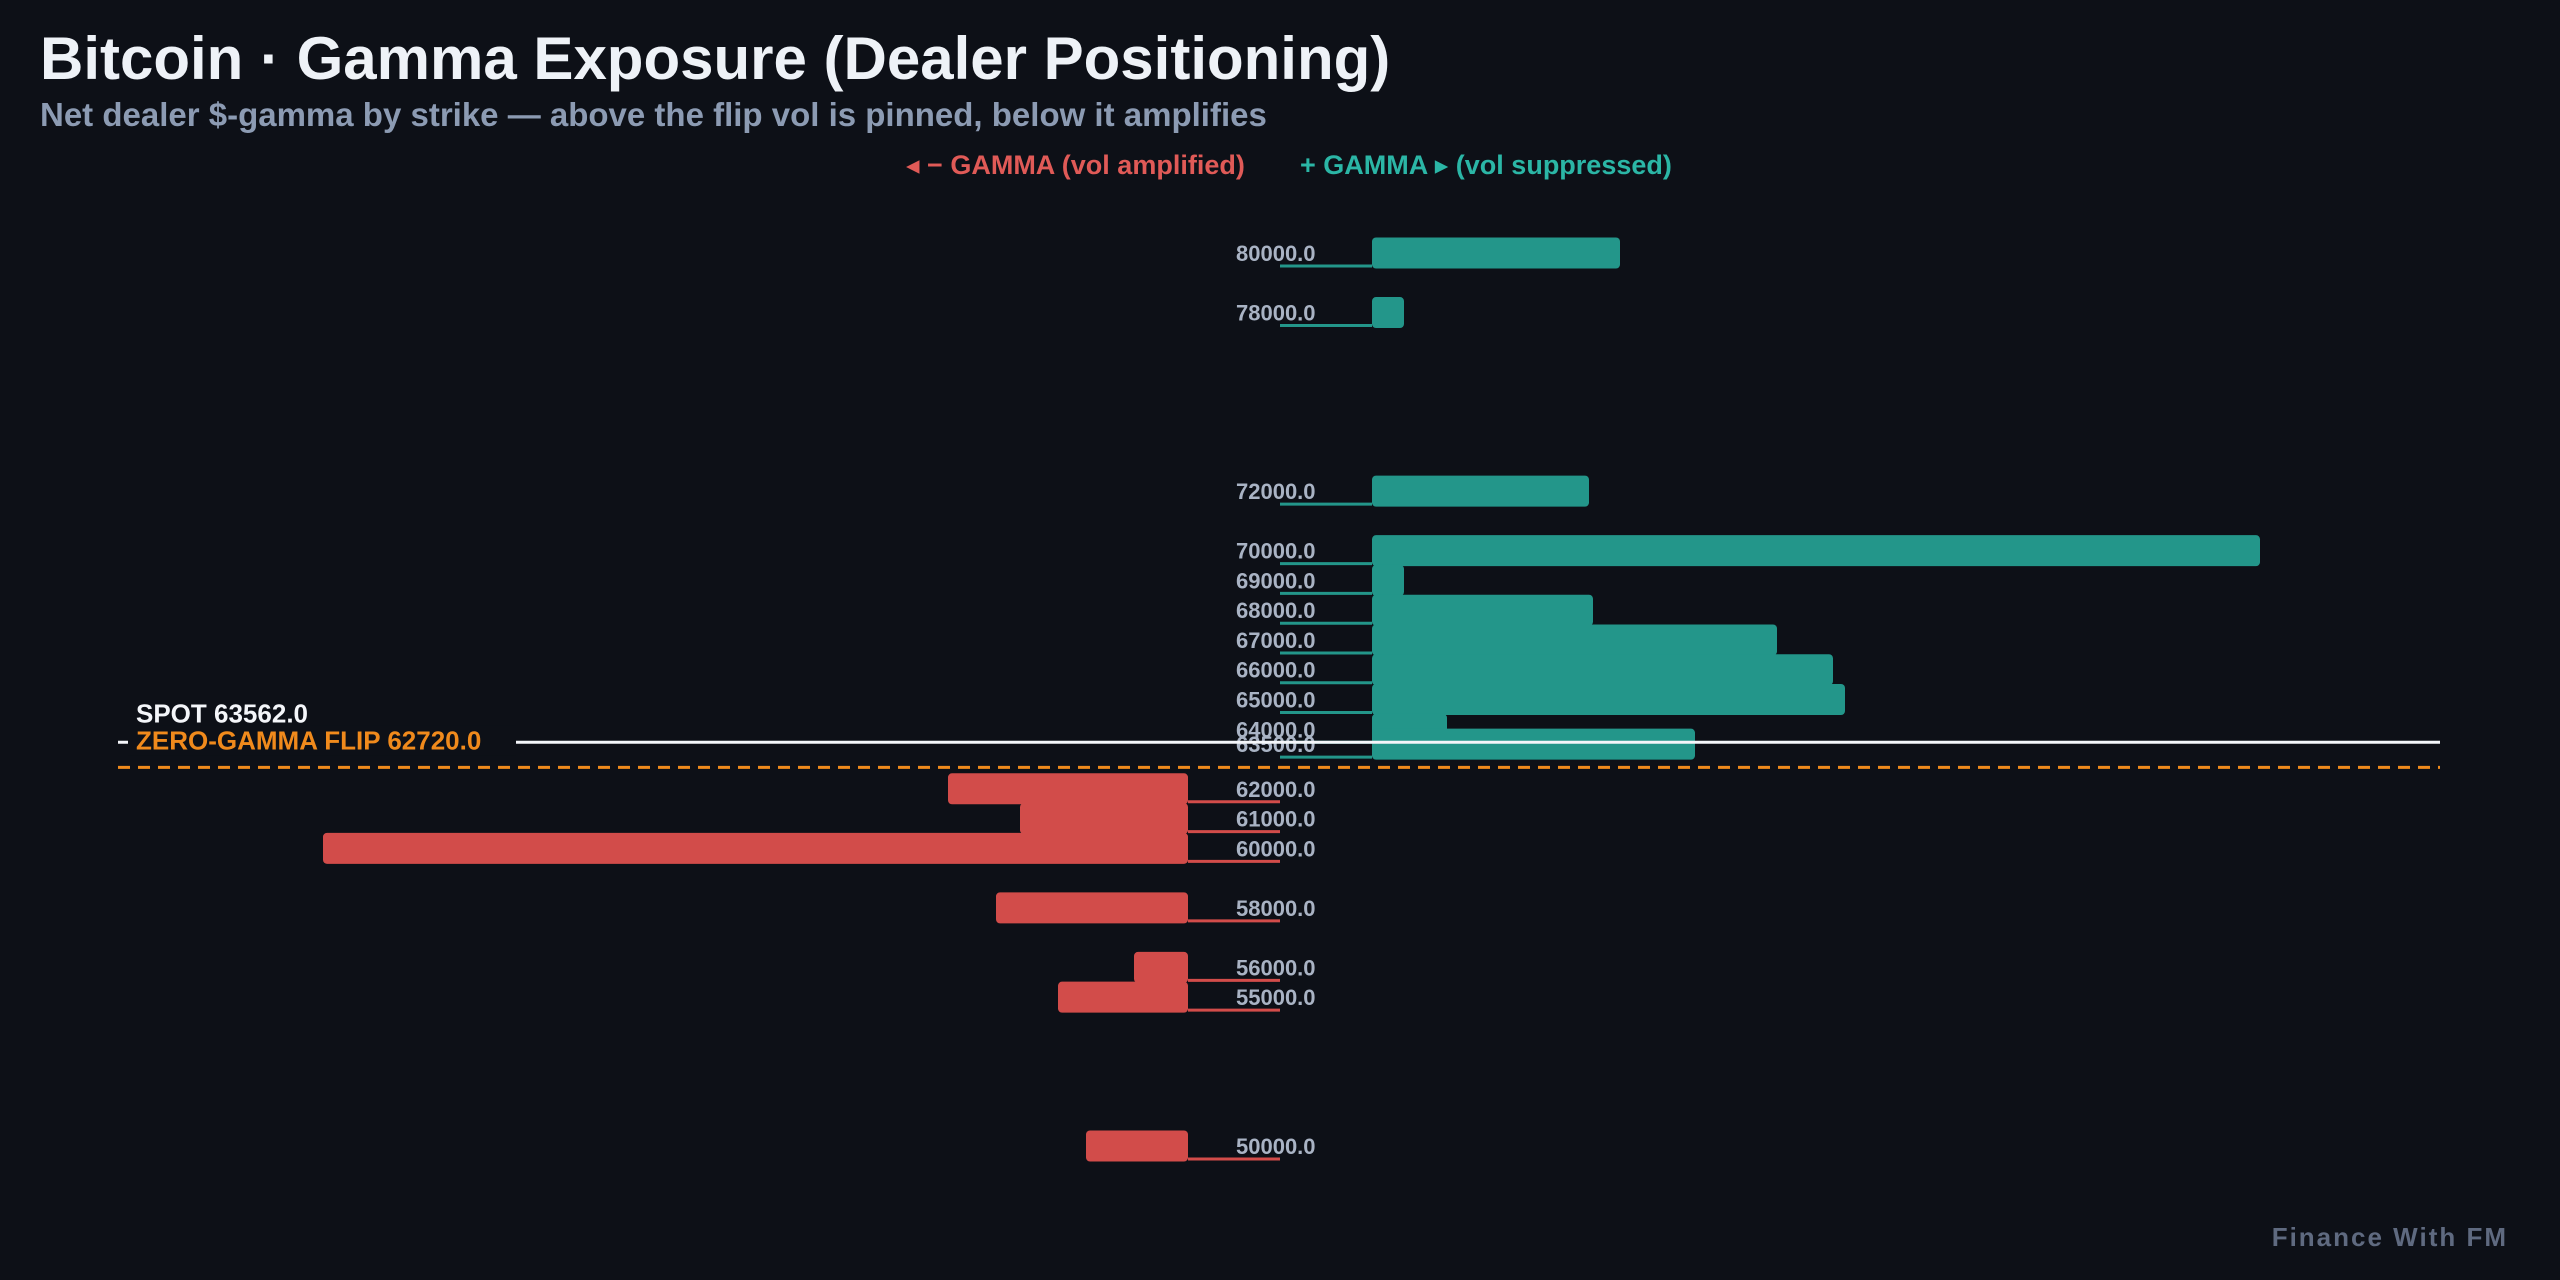 The width and height of the screenshot is (2560, 1280). I want to click on strike-label-65000: 65000.0, so click(1276, 700).